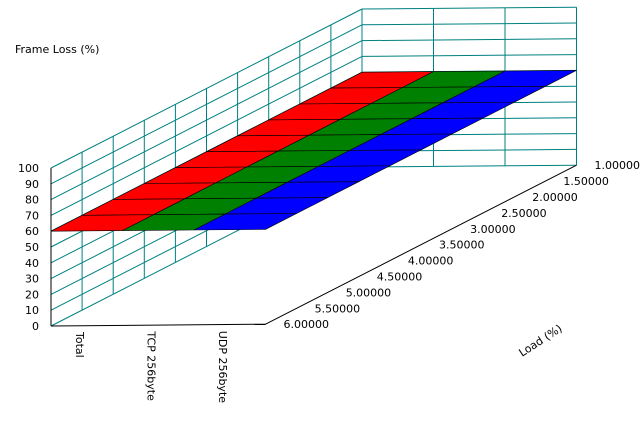 The image size is (643, 432). Describe the element at coordinates (431, 261) in the screenshot. I see `load-tick-label: 4.00000` at that location.